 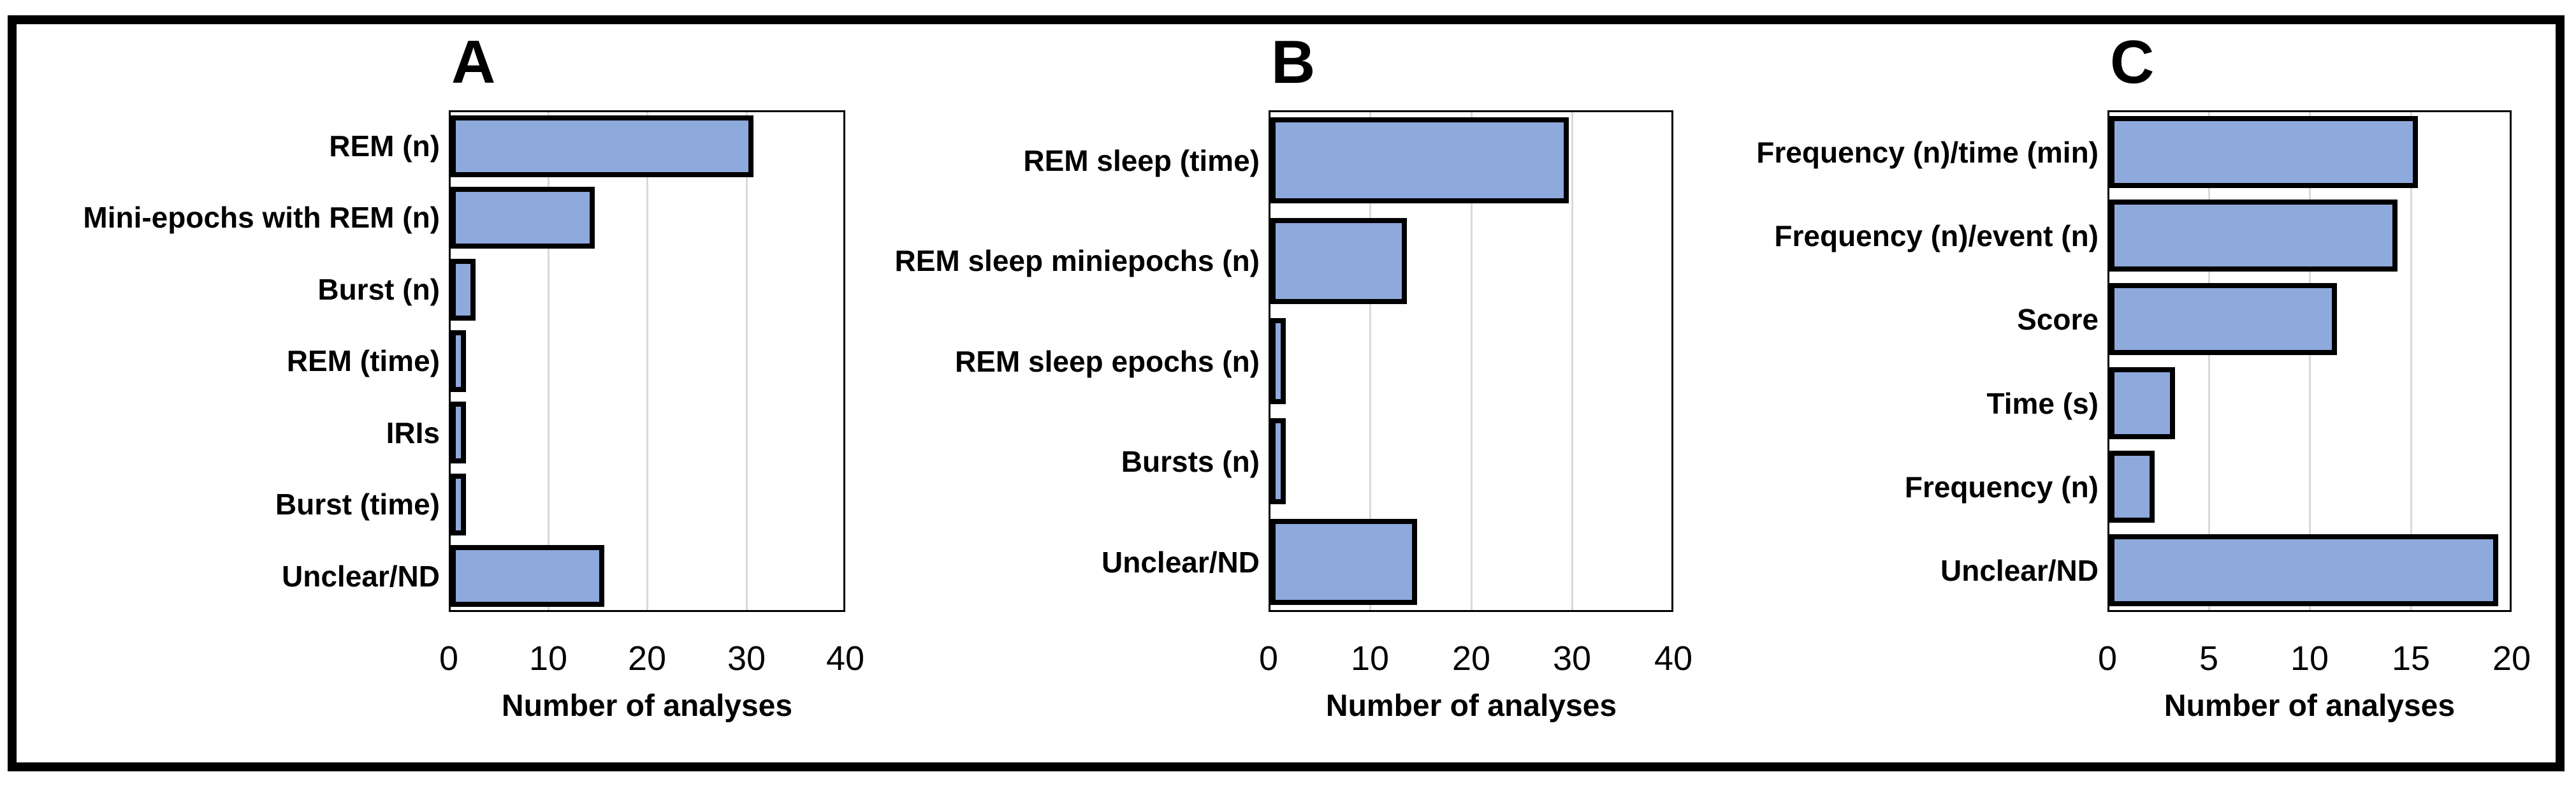 I want to click on category-label-c-4: Time (s), so click(x=2042, y=403).